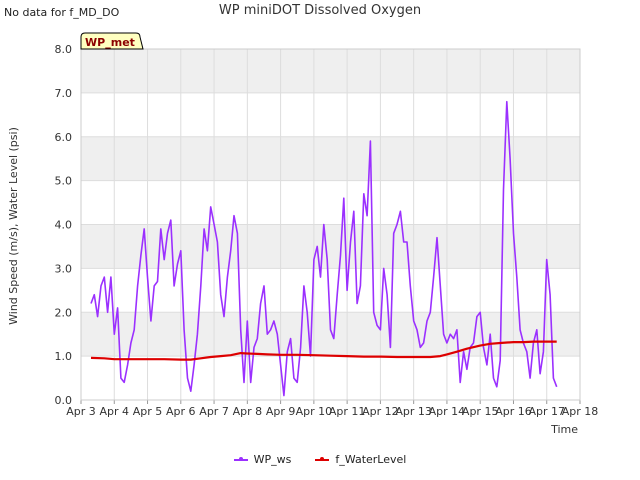  Describe the element at coordinates (314, 411) in the screenshot. I see `x-tick-label: Apr 10` at that location.